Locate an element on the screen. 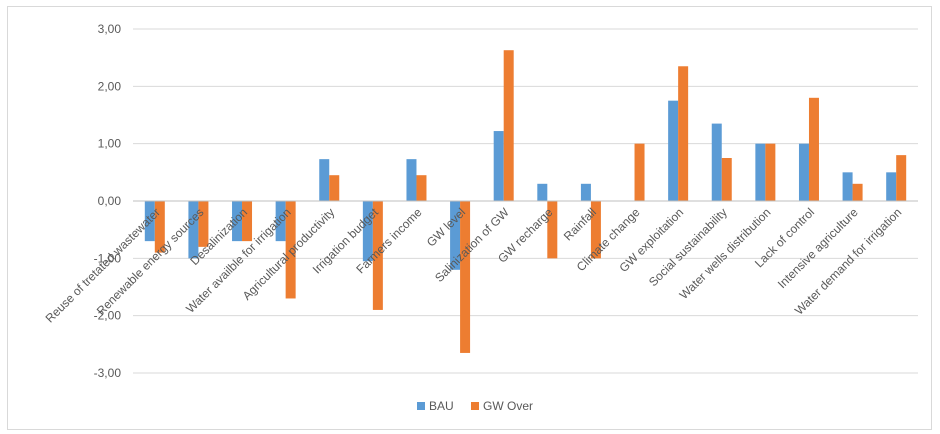  y-tick-label: -3,00 is located at coordinates (108, 373).